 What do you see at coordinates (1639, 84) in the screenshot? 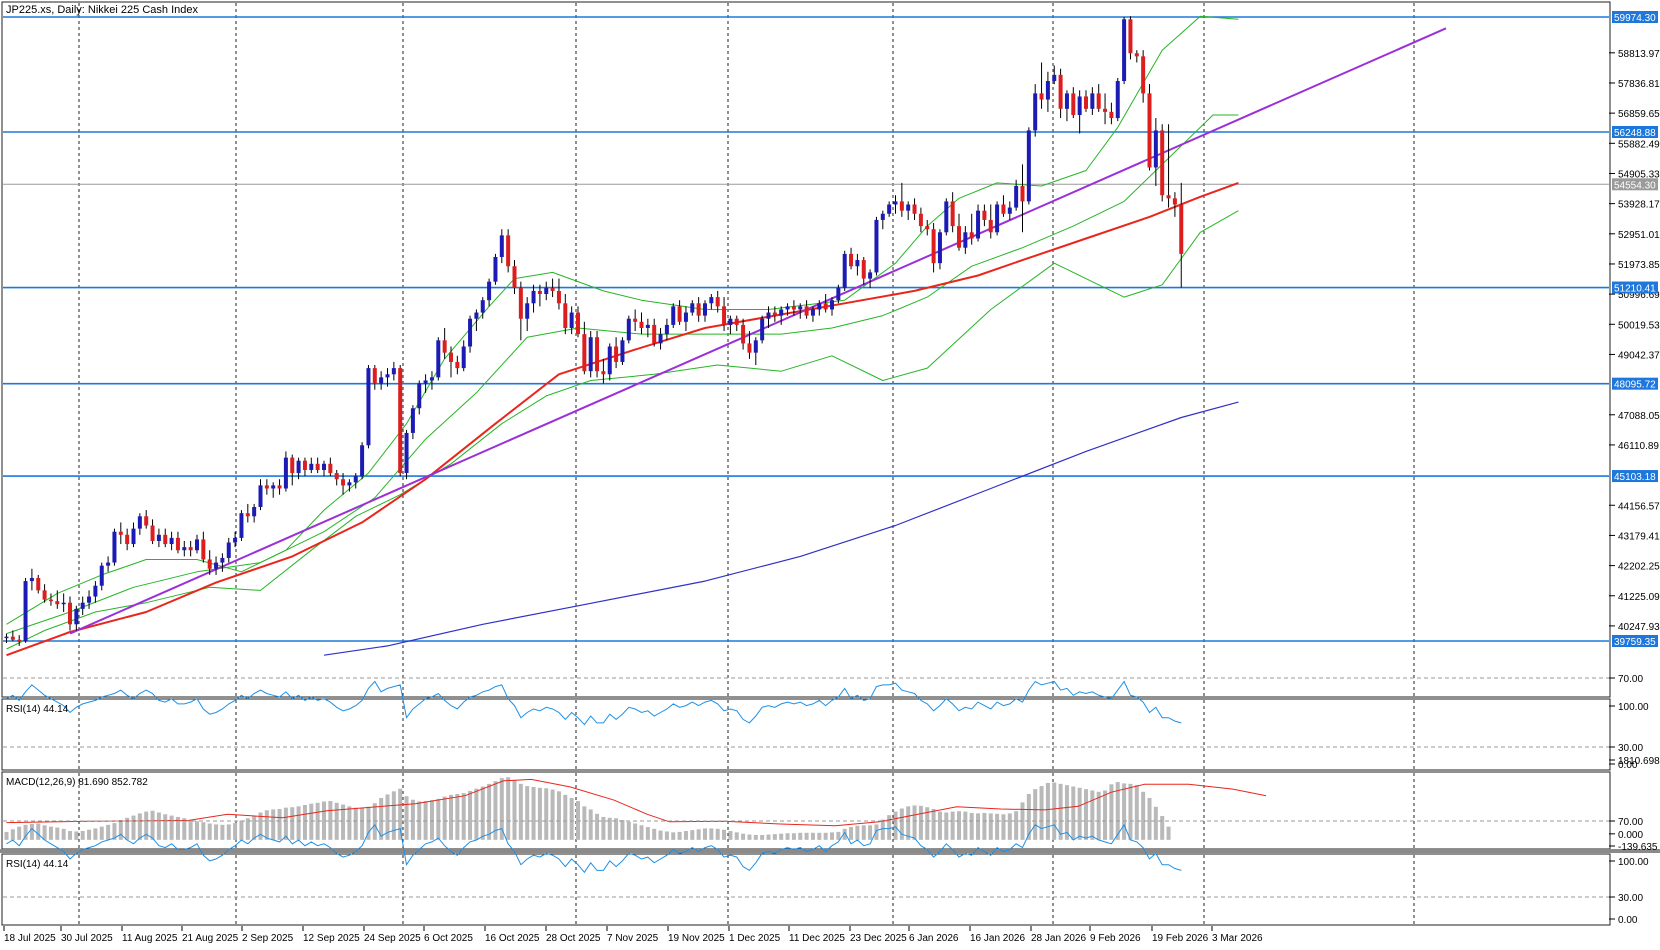
I see `y-tick-label: 57836.81` at bounding box center [1639, 84].